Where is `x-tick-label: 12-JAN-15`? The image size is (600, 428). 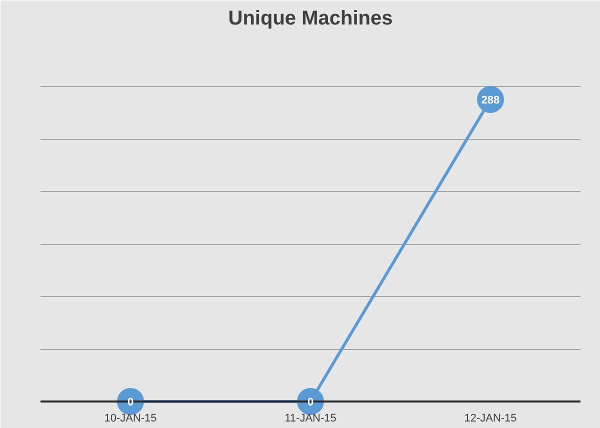
x-tick-label: 12-JAN-15 is located at coordinates (490, 418).